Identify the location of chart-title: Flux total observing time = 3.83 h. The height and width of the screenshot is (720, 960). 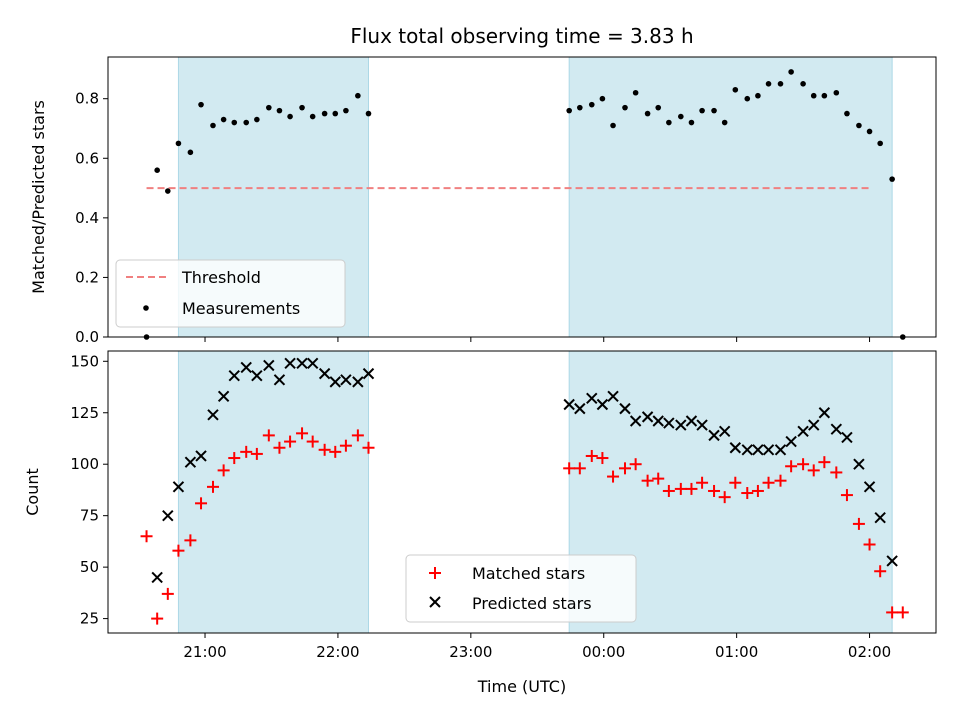
(521, 36).